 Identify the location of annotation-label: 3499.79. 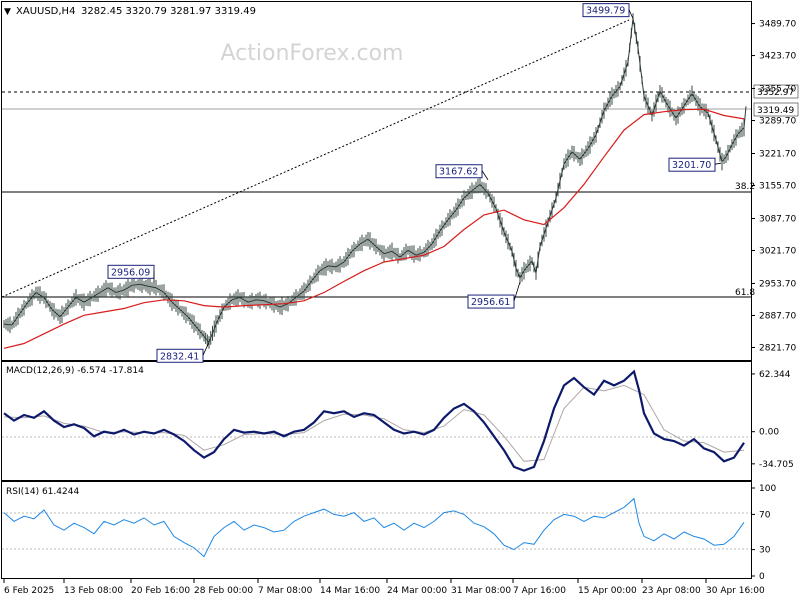
(605, 11).